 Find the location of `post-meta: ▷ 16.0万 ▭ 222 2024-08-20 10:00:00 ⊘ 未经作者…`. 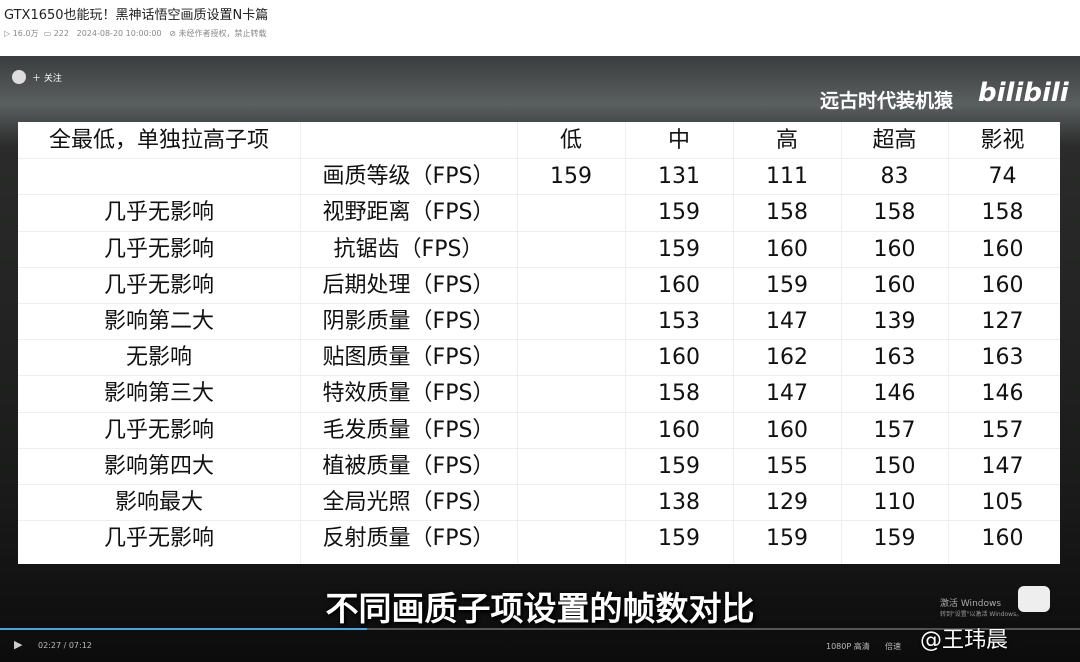

post-meta: ▷ 16.0万 ▭ 222 2024-08-20 10:00:00 ⊘ 未经作者… is located at coordinates (135, 33).